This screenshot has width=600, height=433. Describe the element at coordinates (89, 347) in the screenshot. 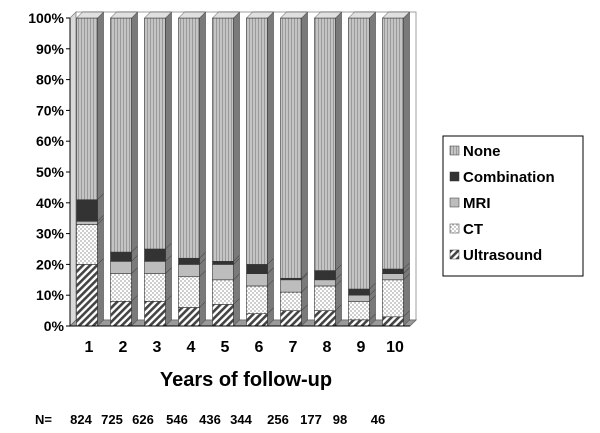

I see `x-tick-label: 1` at that location.